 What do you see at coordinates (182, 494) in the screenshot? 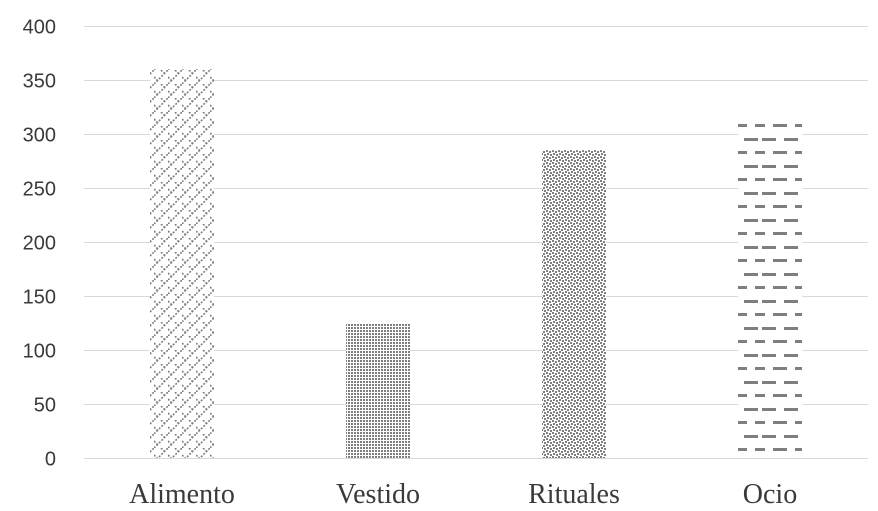
I see `x-category-label-alimento: Alimento` at bounding box center [182, 494].